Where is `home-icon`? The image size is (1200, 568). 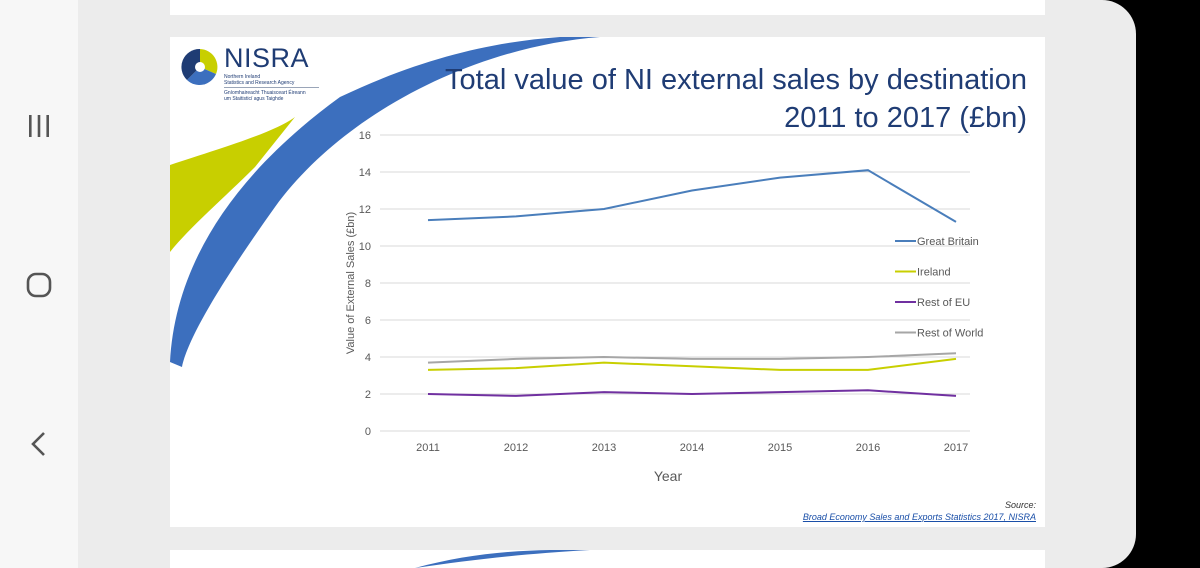 home-icon is located at coordinates (39, 285).